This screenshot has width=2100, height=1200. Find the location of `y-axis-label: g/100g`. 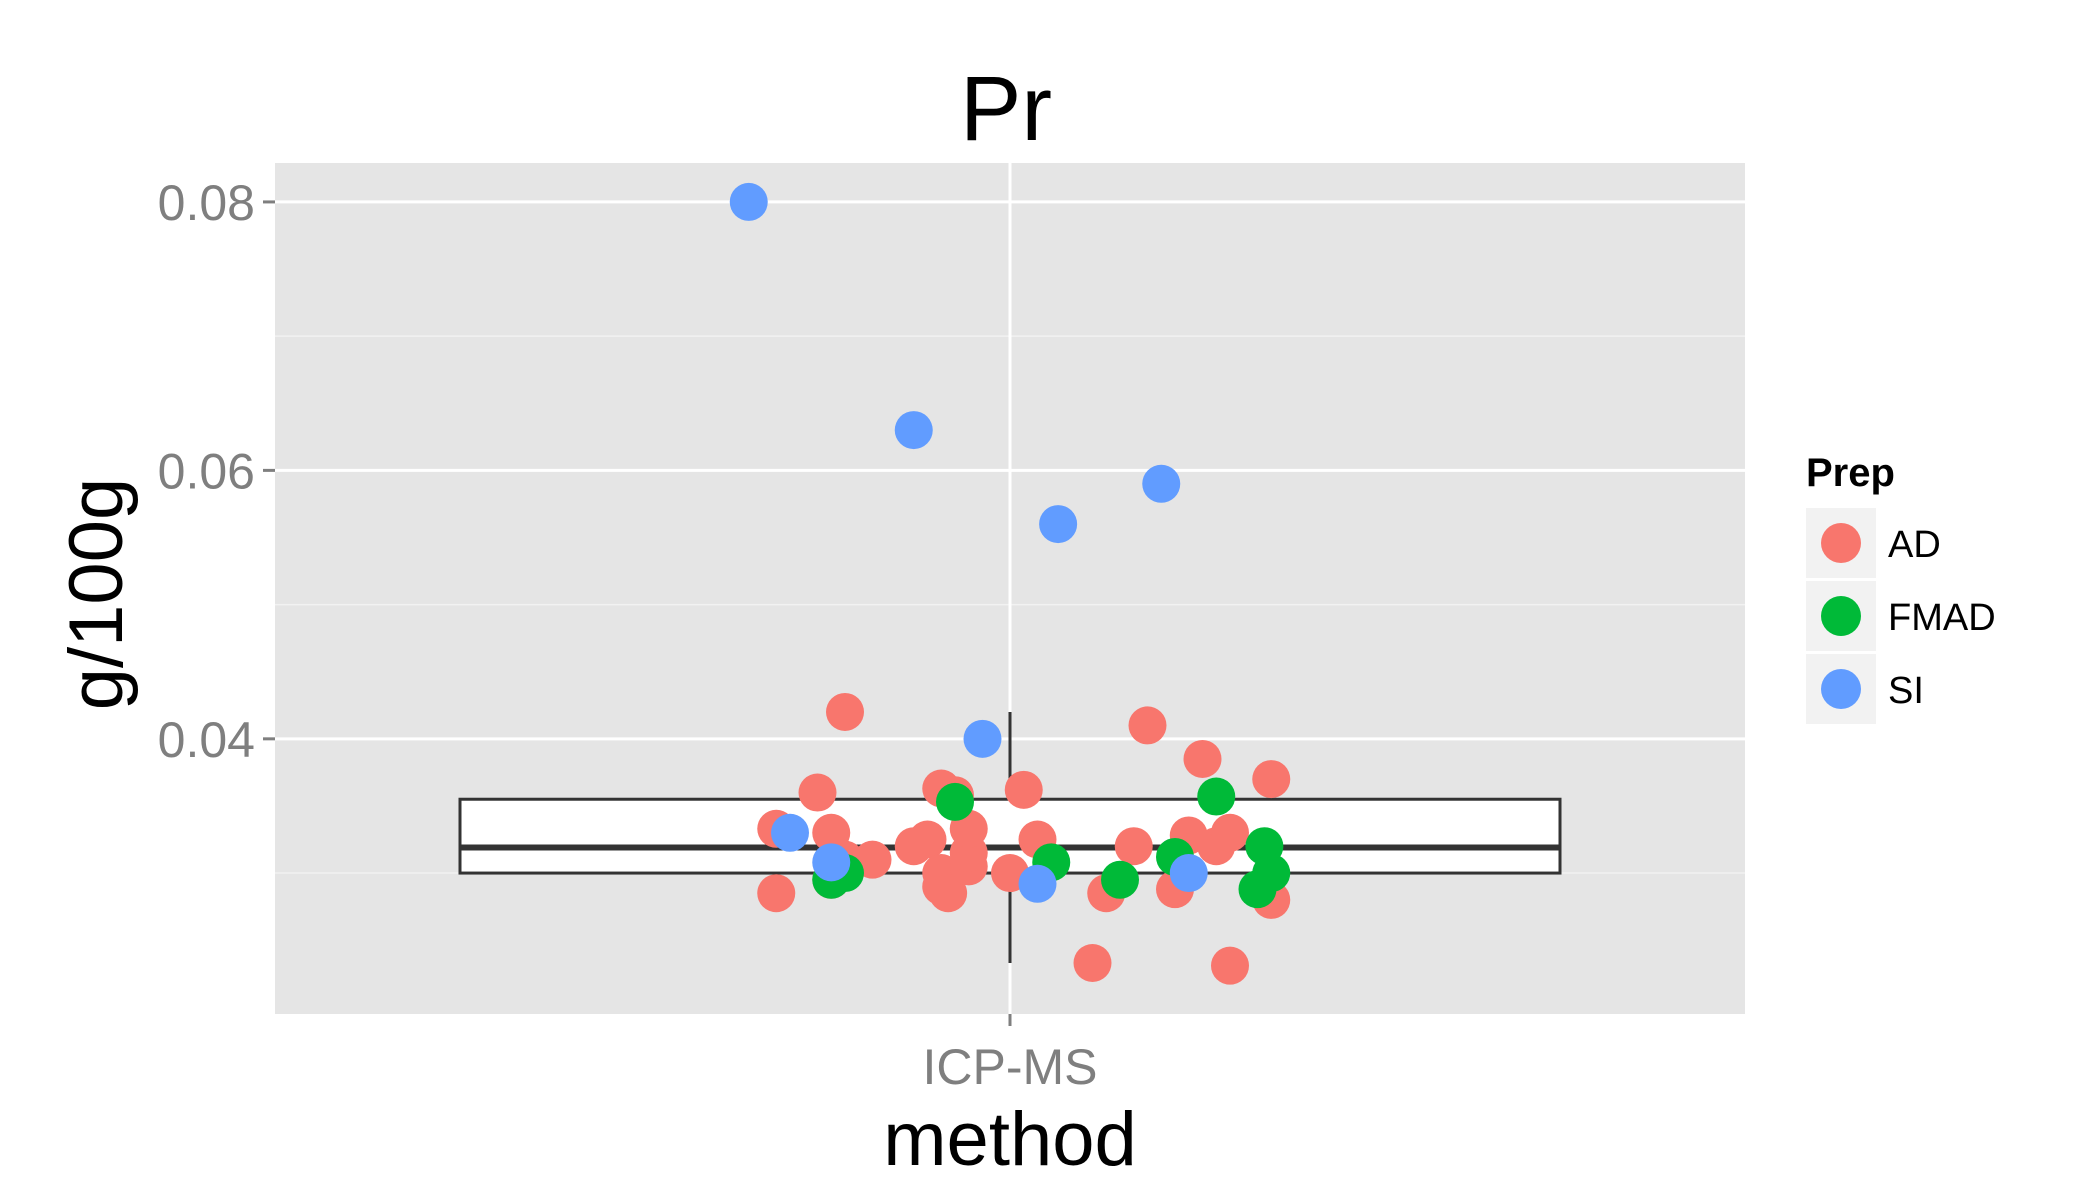

y-axis-label: g/100g is located at coordinates (96, 594).